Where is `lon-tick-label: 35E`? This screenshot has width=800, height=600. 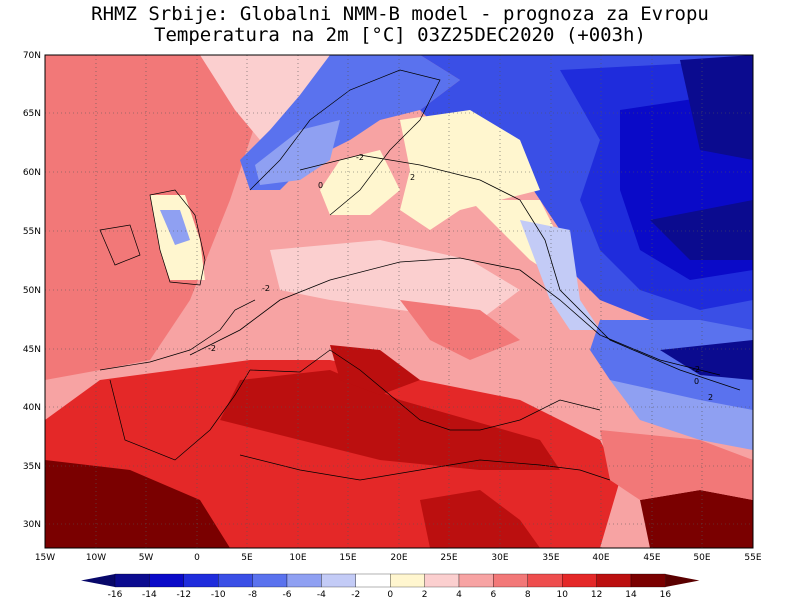
lon-tick-label: 35E is located at coordinates (550, 558).